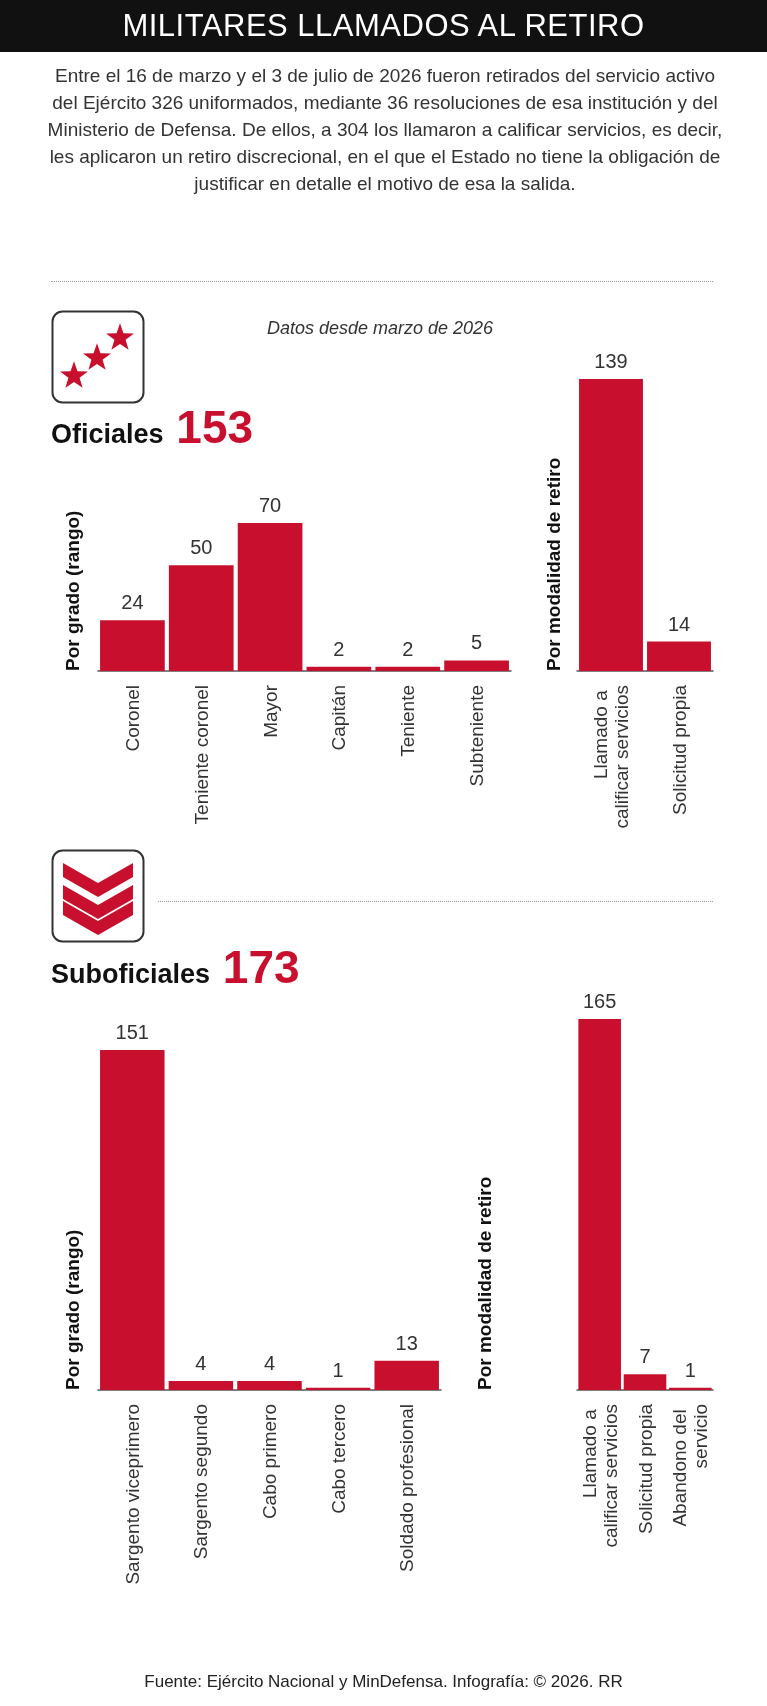 The image size is (767, 1706). What do you see at coordinates (611, 361) in the screenshot?
I see `data-label: 139` at bounding box center [611, 361].